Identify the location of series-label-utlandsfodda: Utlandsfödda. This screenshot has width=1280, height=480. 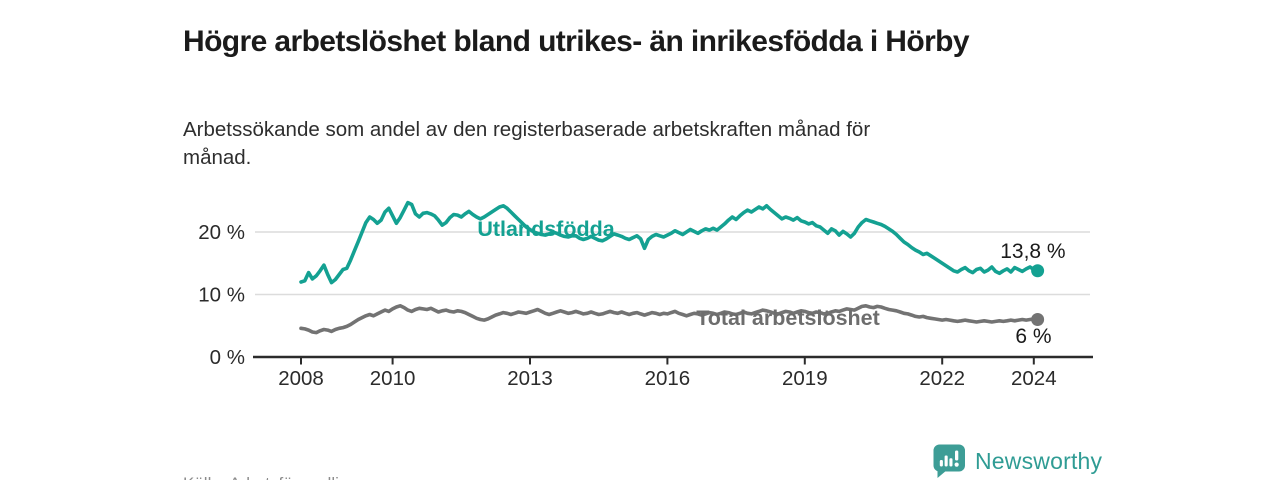
(546, 229).